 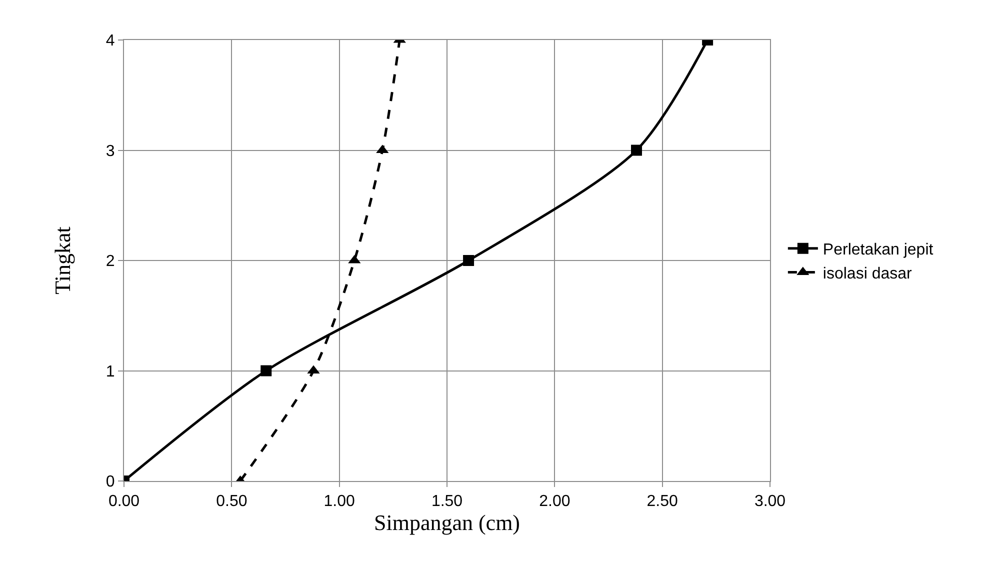 I want to click on legend-label: isolasi dasar, so click(x=867, y=273).